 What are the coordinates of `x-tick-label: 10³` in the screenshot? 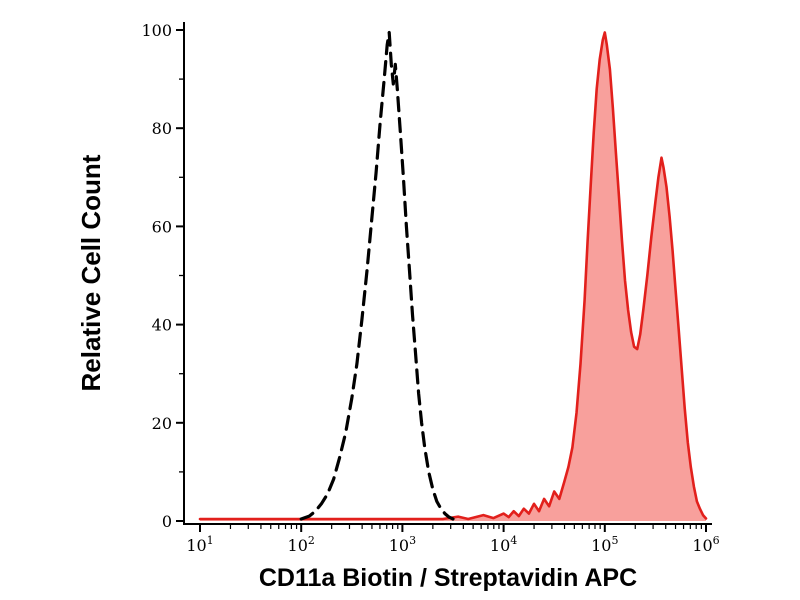 It's located at (402, 544).